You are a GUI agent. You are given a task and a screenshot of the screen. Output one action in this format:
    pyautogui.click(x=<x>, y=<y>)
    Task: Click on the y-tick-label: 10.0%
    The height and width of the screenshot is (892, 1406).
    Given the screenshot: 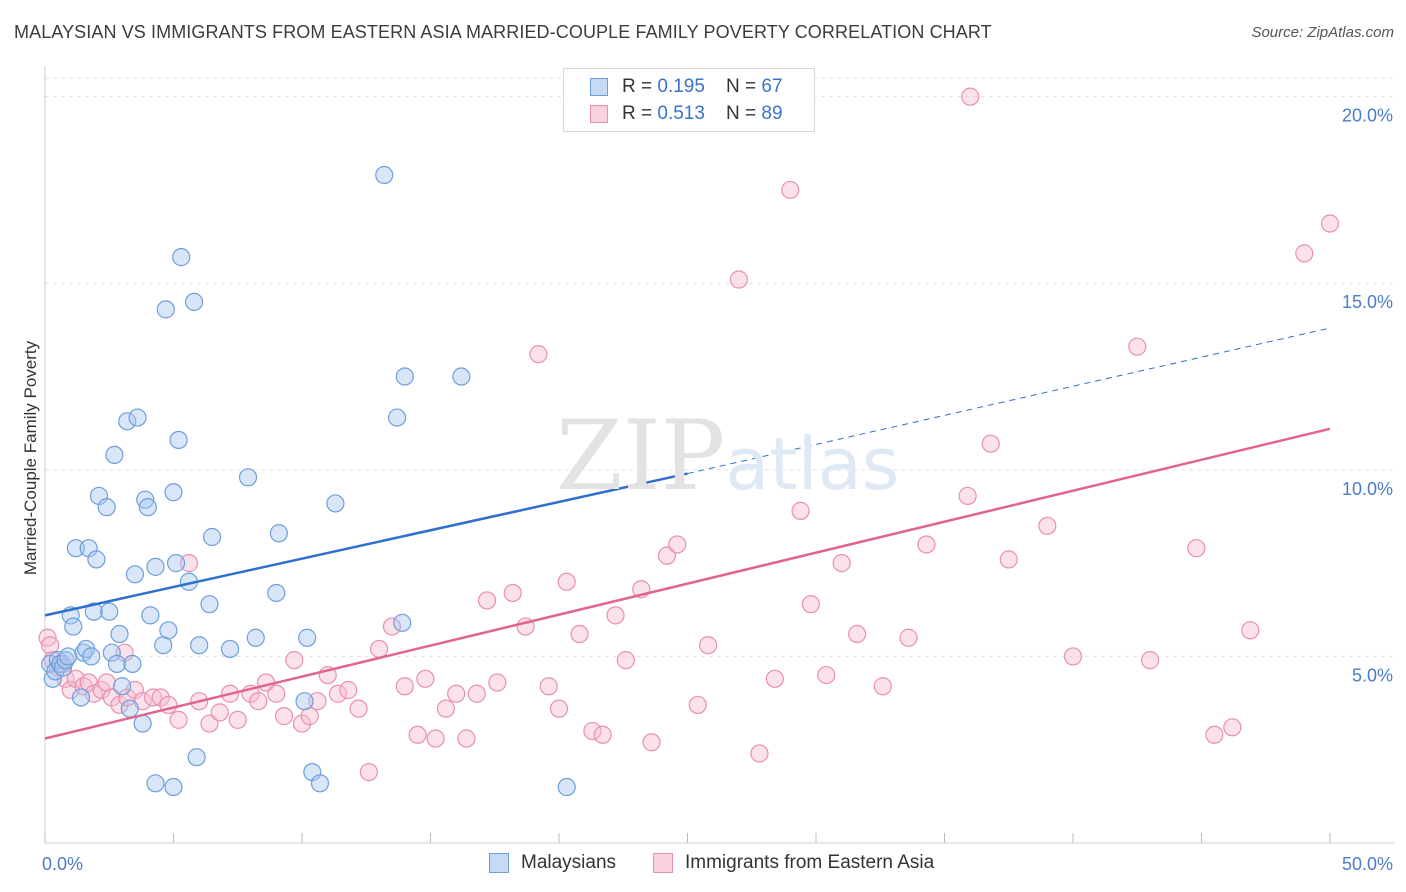 What is the action you would take?
    pyautogui.click(x=1367, y=489)
    